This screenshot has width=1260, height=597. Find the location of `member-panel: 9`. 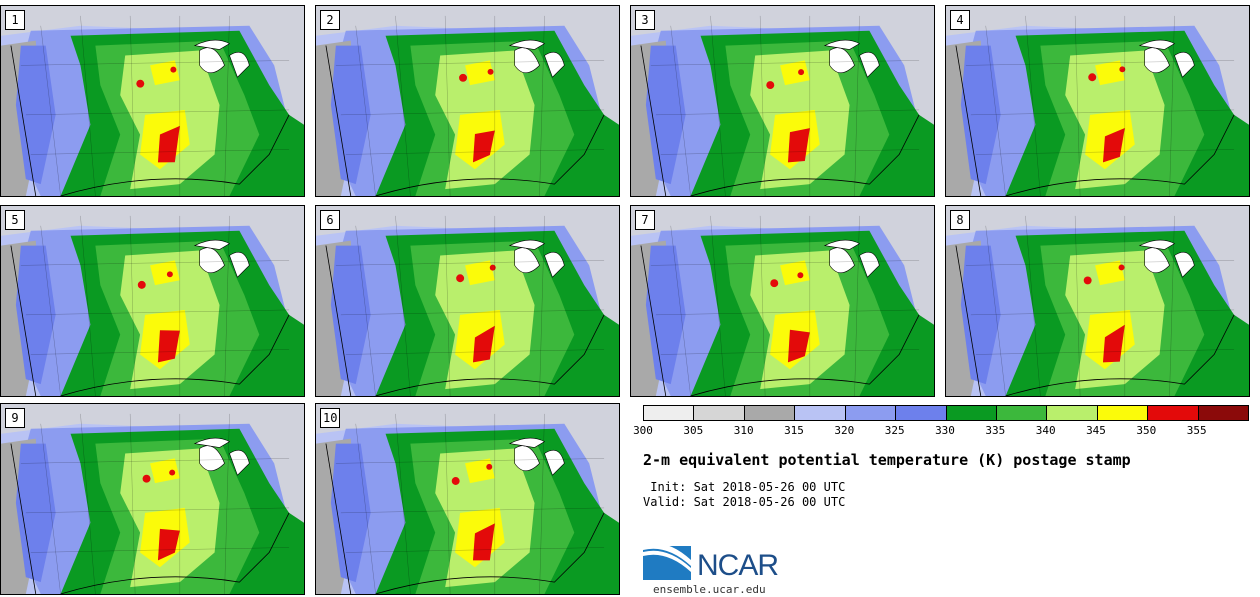

member-panel: 9 is located at coordinates (152, 499).